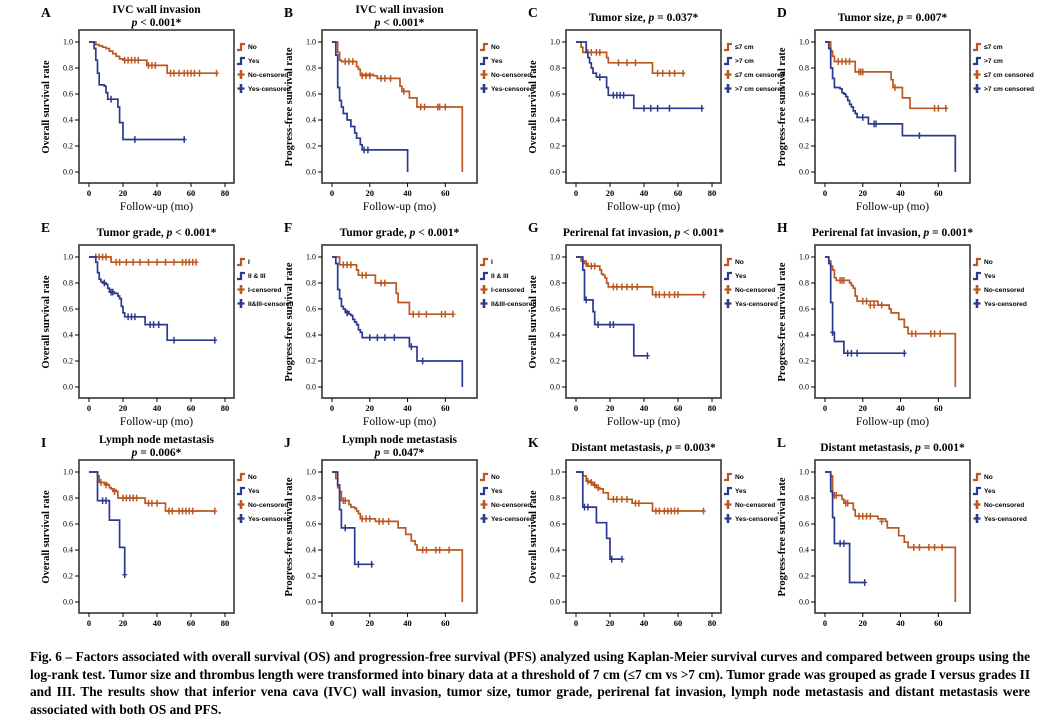  I want to click on panel-title: Perirenal fat invasion, p < 0.001*, so click(644, 233).